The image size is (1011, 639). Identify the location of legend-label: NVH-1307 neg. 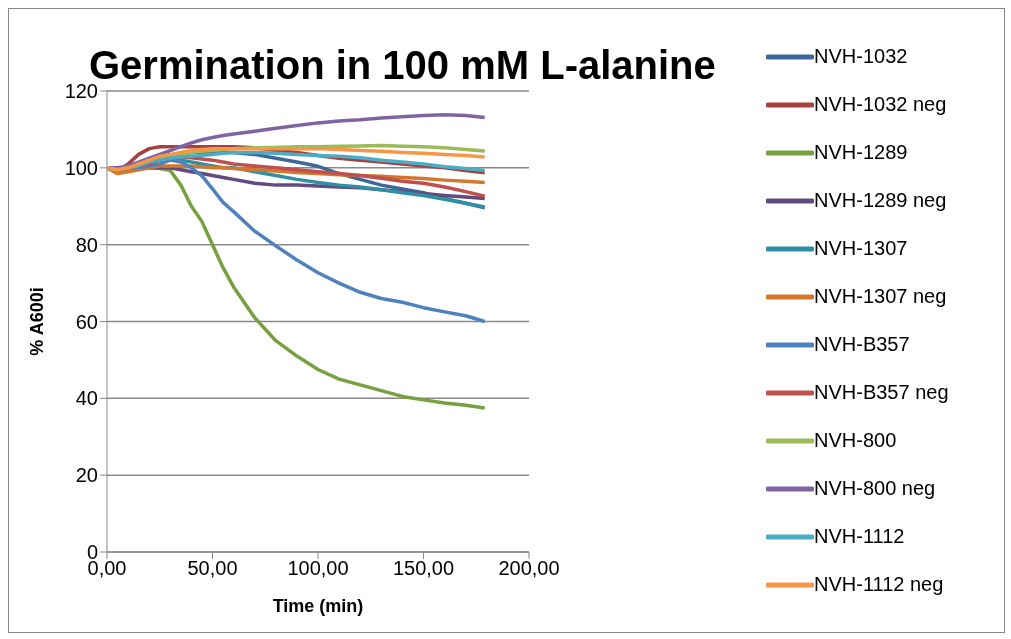
(880, 296).